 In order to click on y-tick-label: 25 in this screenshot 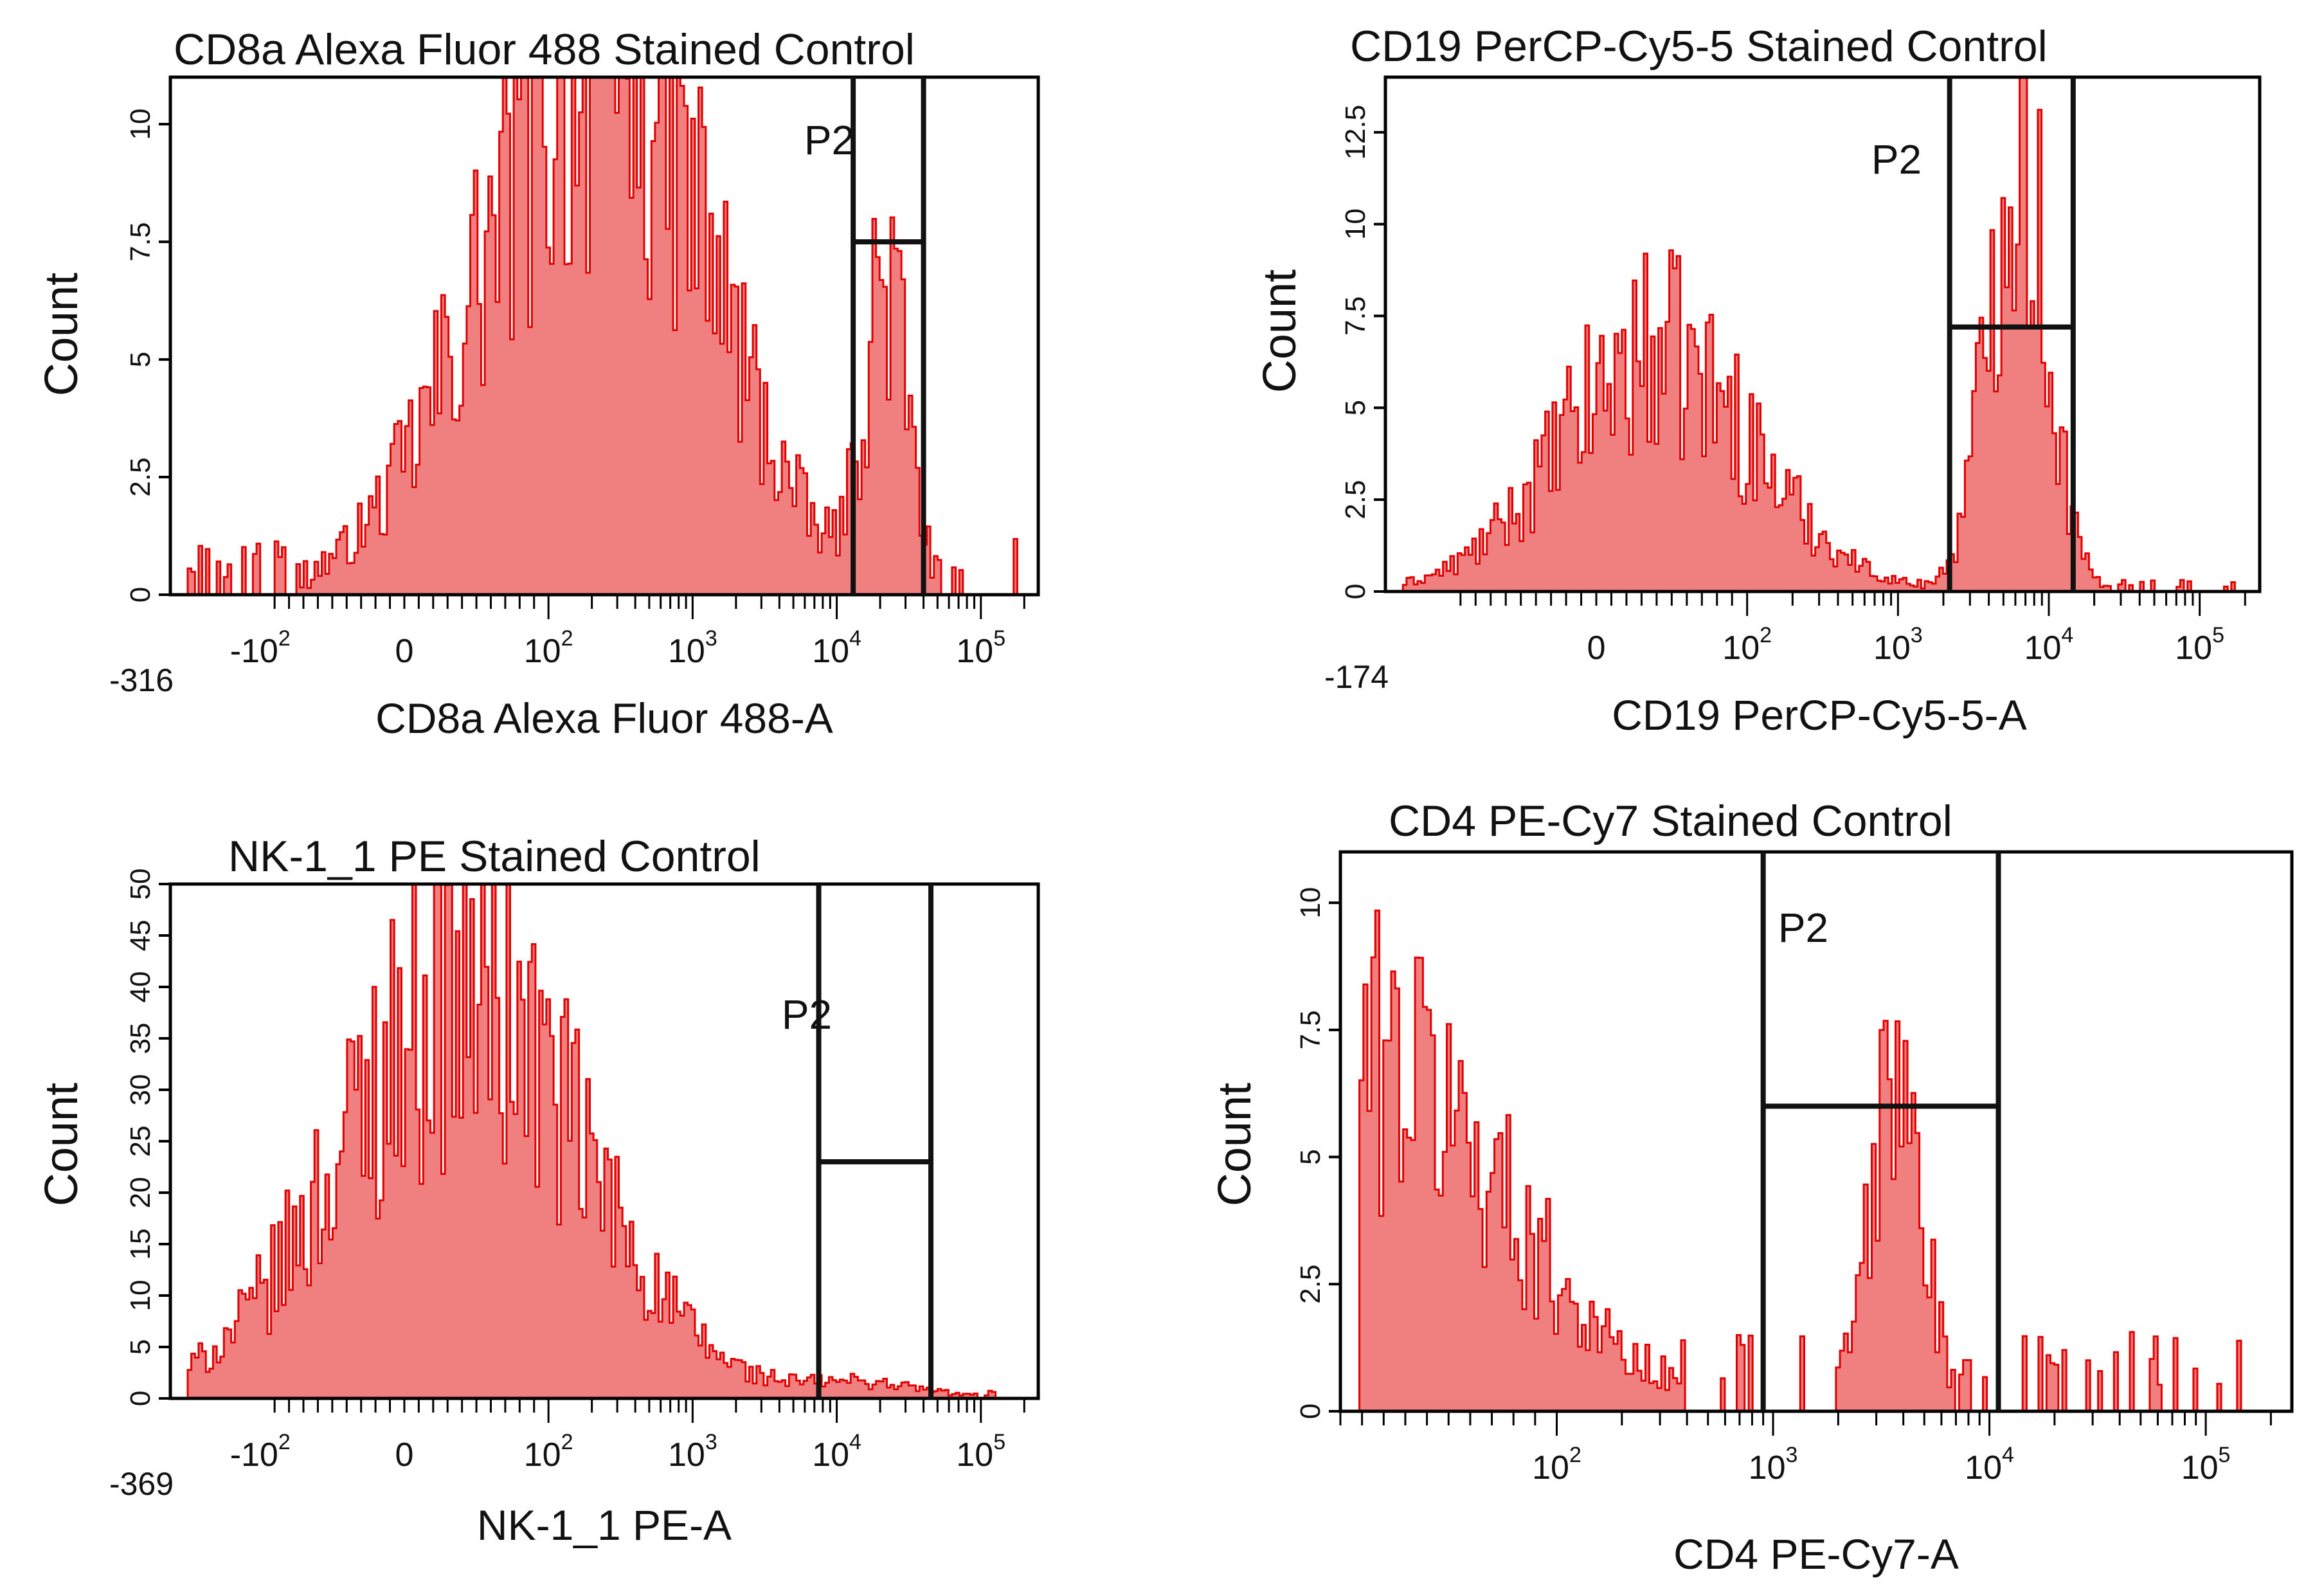, I will do `click(140, 1141)`.